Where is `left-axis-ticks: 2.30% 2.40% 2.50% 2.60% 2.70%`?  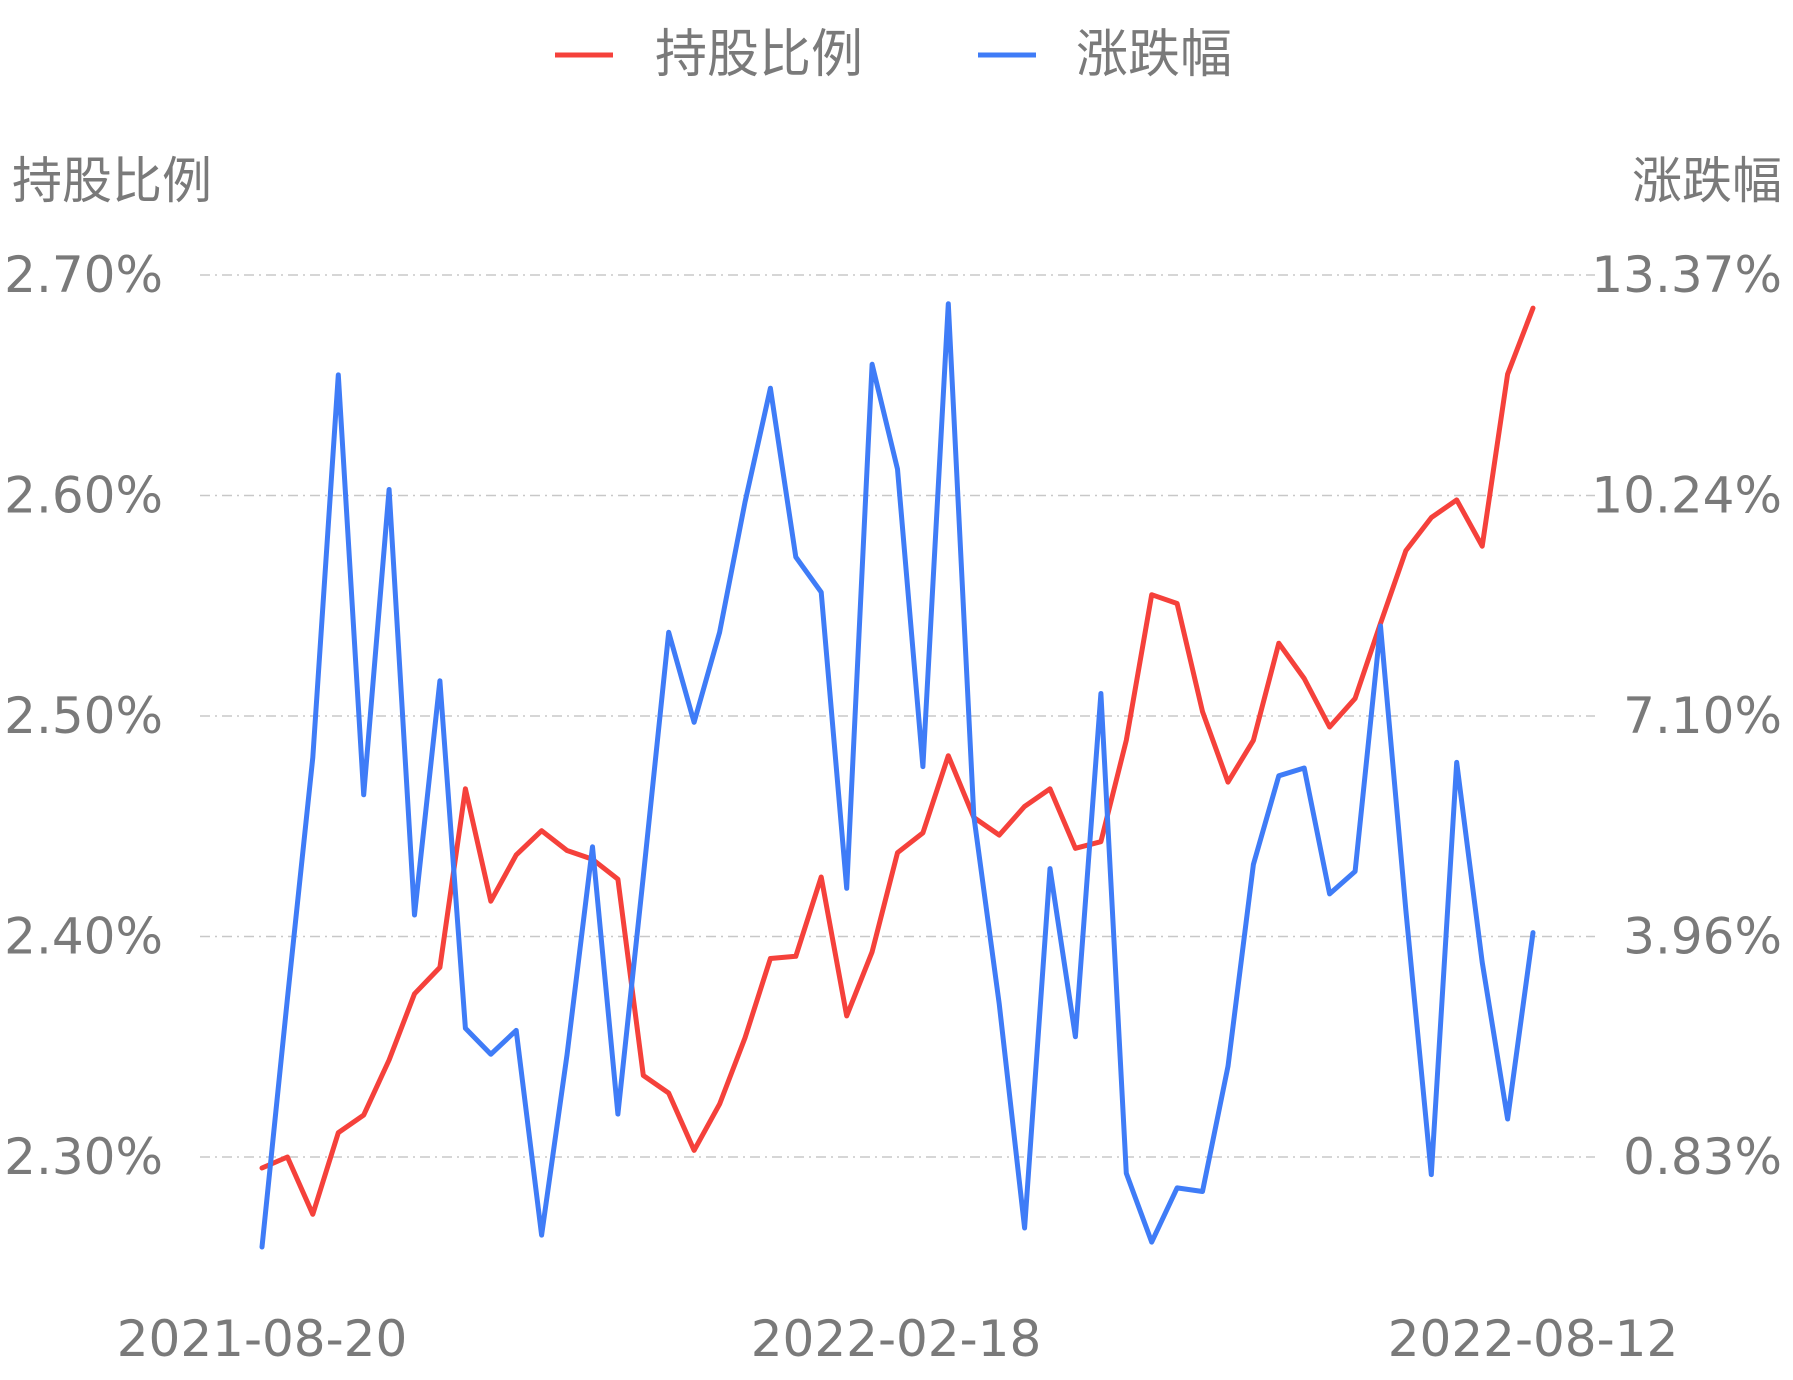
left-axis-ticks: 2.30% 2.40% 2.50% 2.60% 2.70% is located at coordinates (83, 716).